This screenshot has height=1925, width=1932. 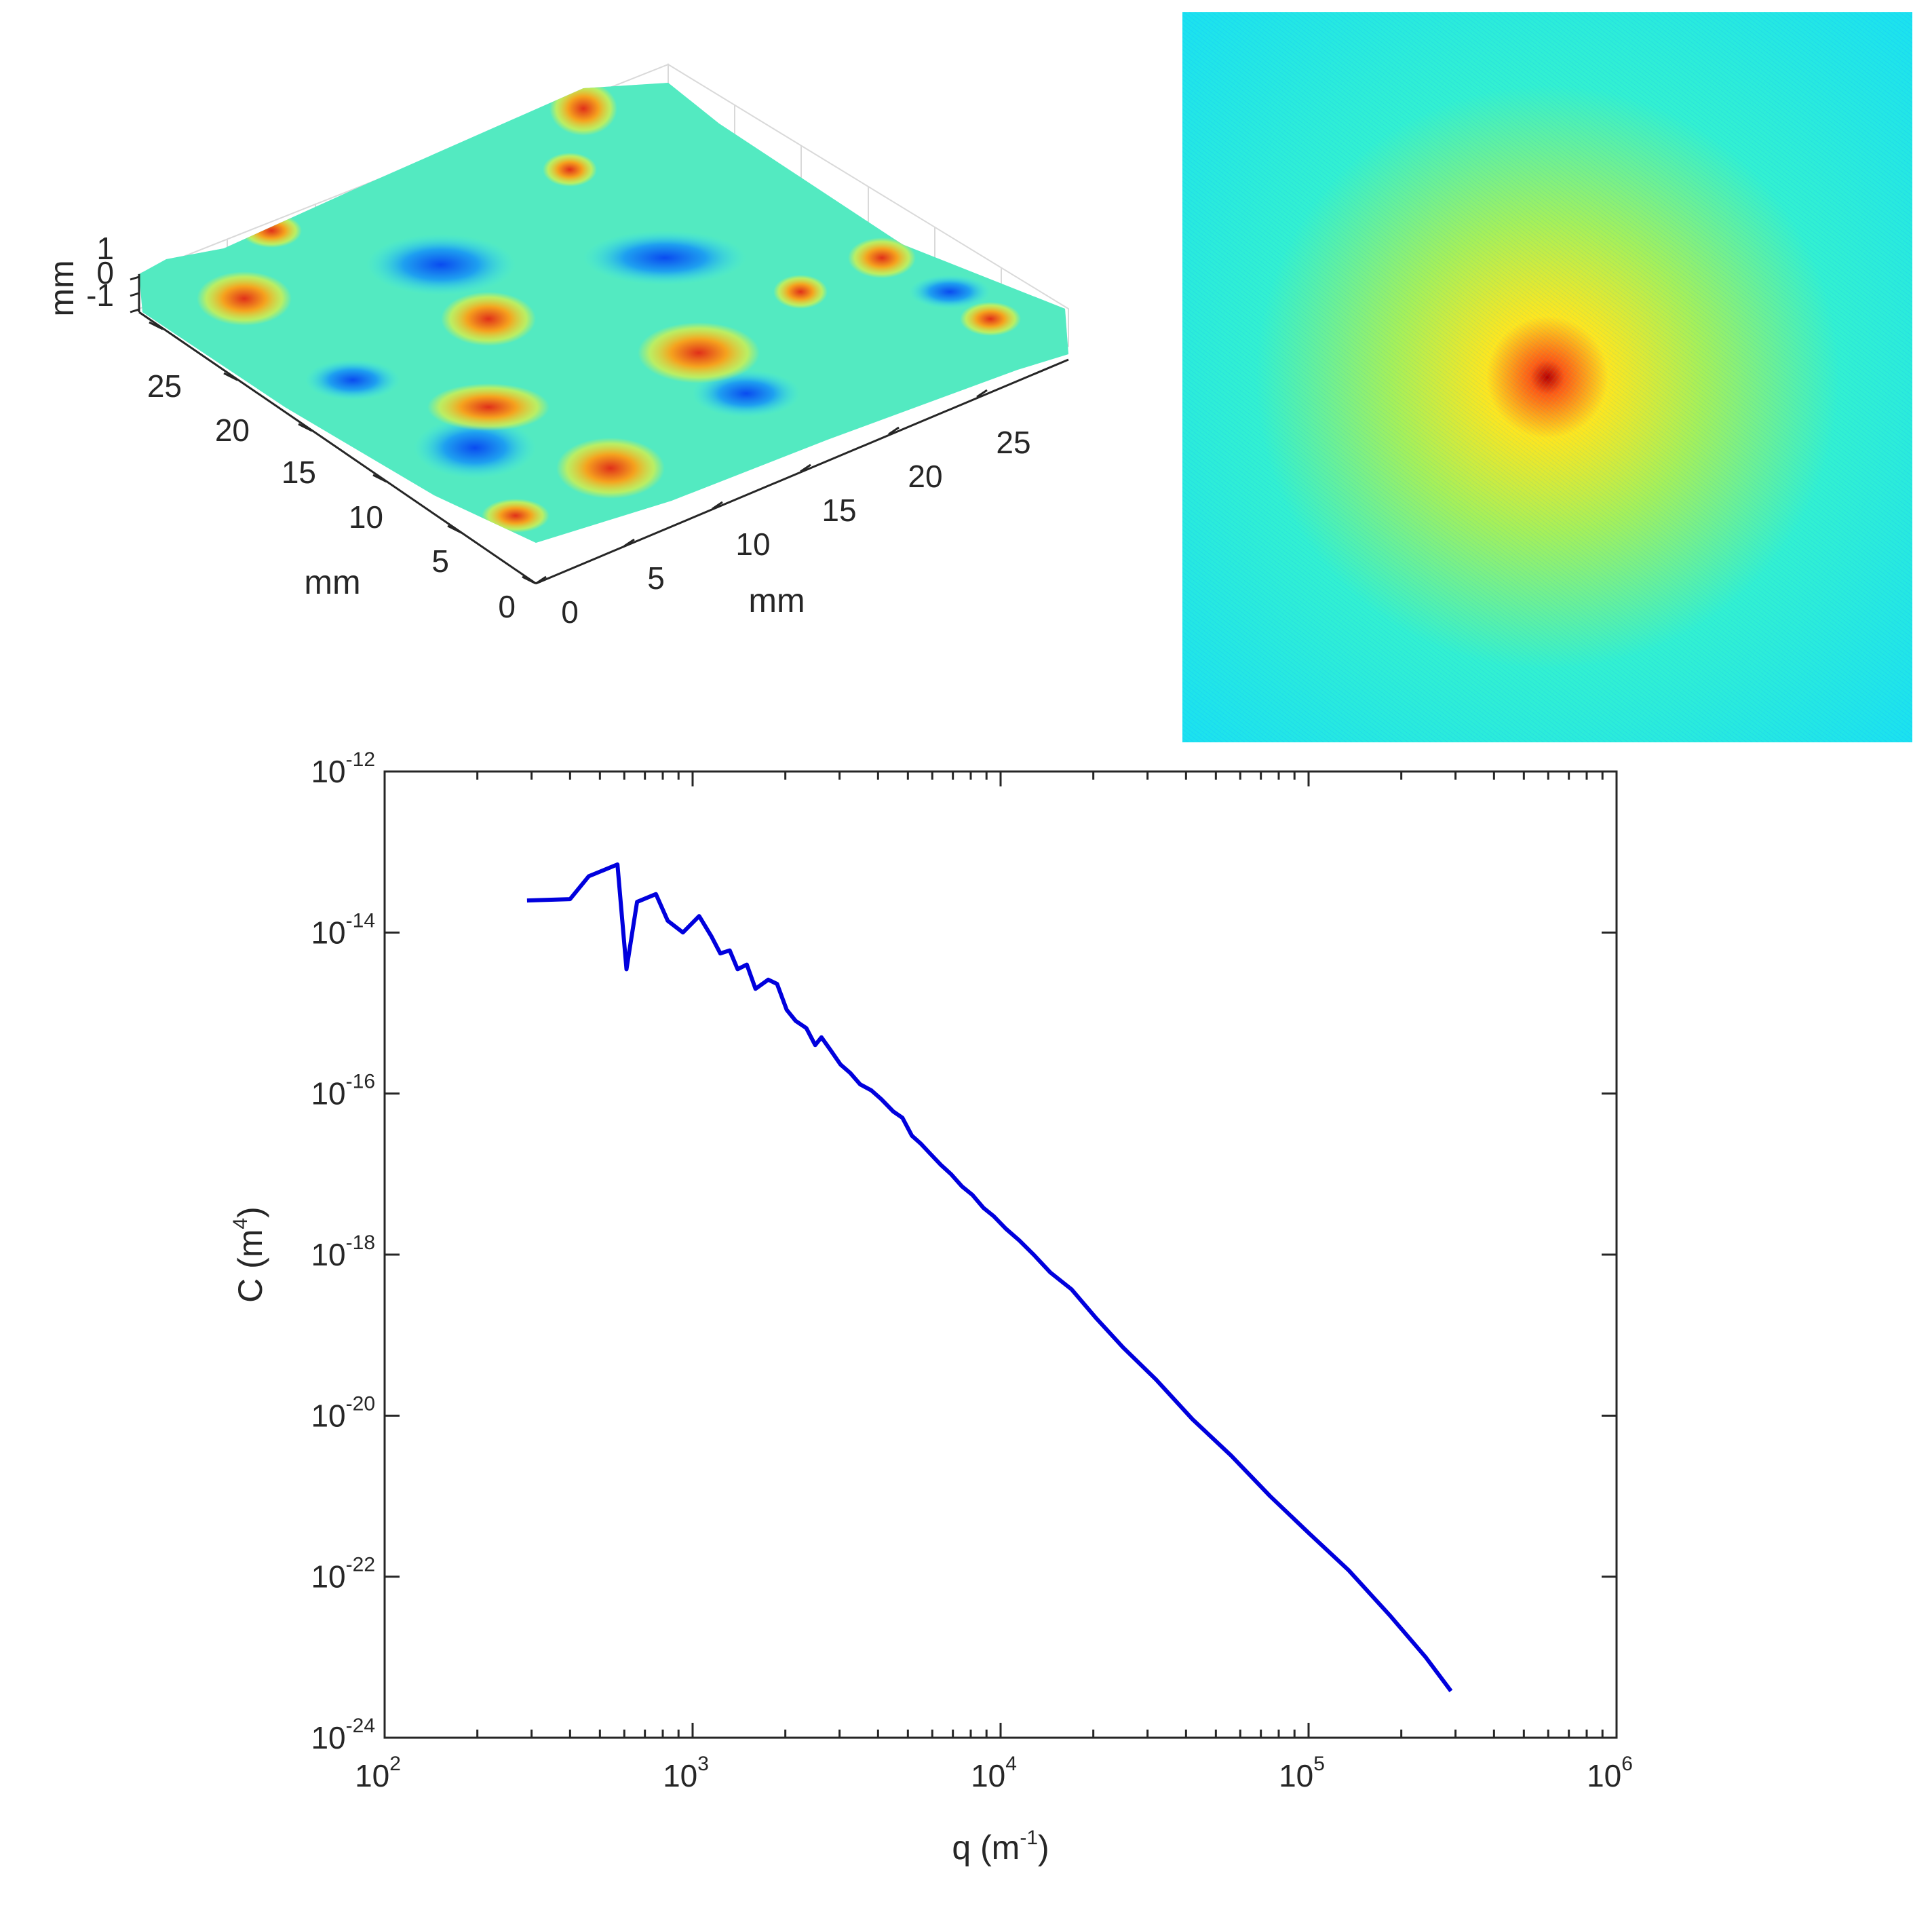 What do you see at coordinates (1302, 1773) in the screenshot?
I see `x-tick-label: 10⁵` at bounding box center [1302, 1773].